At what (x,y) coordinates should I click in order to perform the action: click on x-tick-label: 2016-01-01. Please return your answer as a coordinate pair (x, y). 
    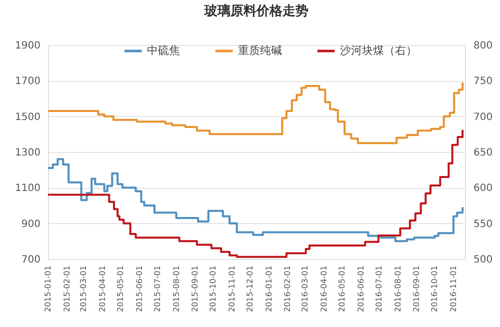
    Looking at the image, I should click on (269, 289).